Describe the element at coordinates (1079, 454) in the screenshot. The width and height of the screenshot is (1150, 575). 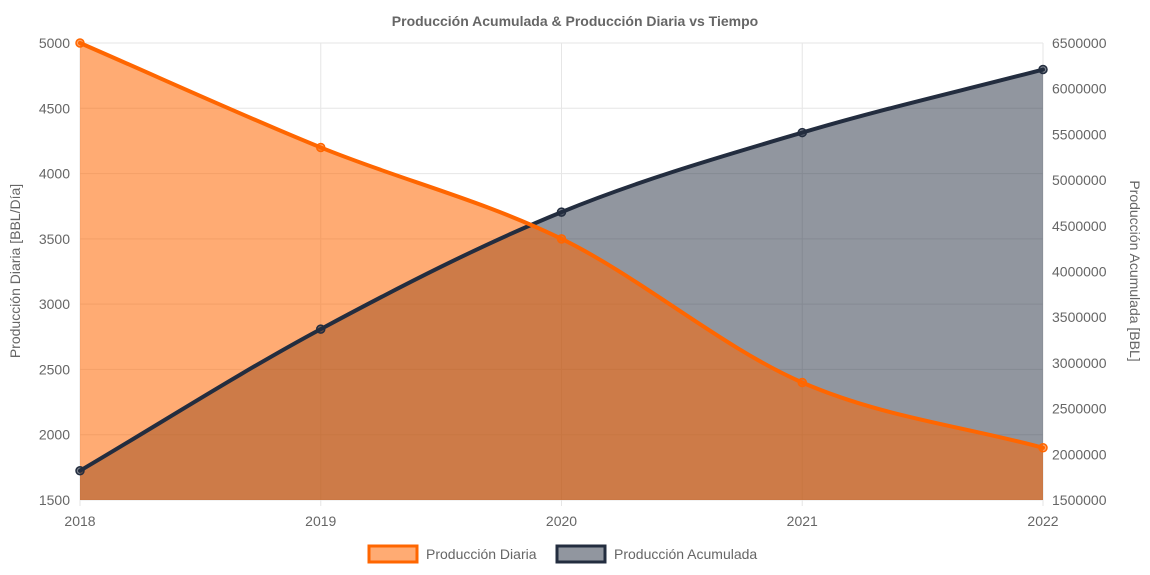
I see `y-right-tick-label: 2000000` at that location.